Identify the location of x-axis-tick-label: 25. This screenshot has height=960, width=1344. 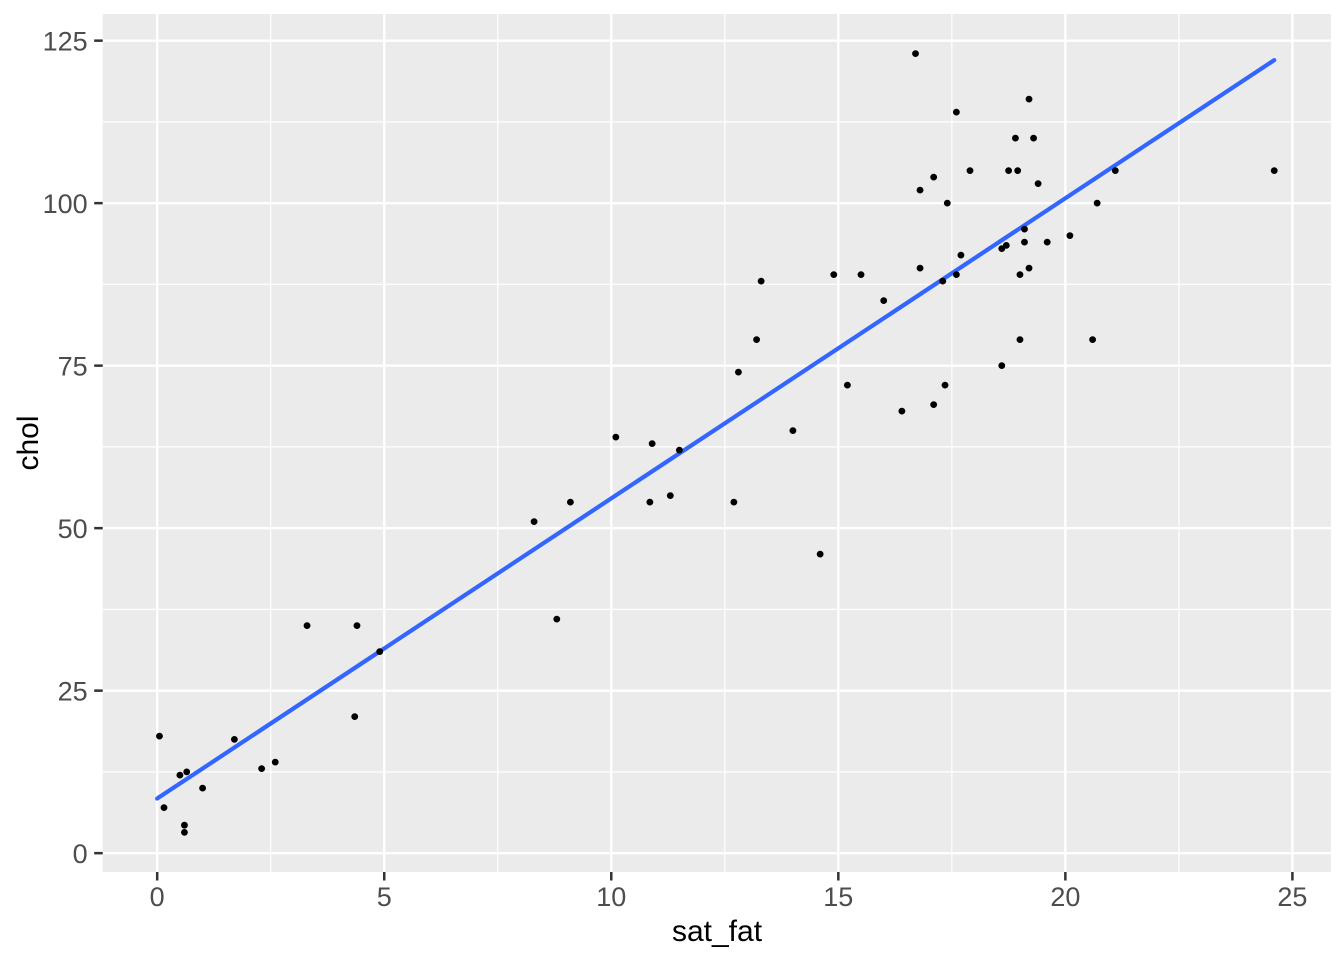
(1292, 897).